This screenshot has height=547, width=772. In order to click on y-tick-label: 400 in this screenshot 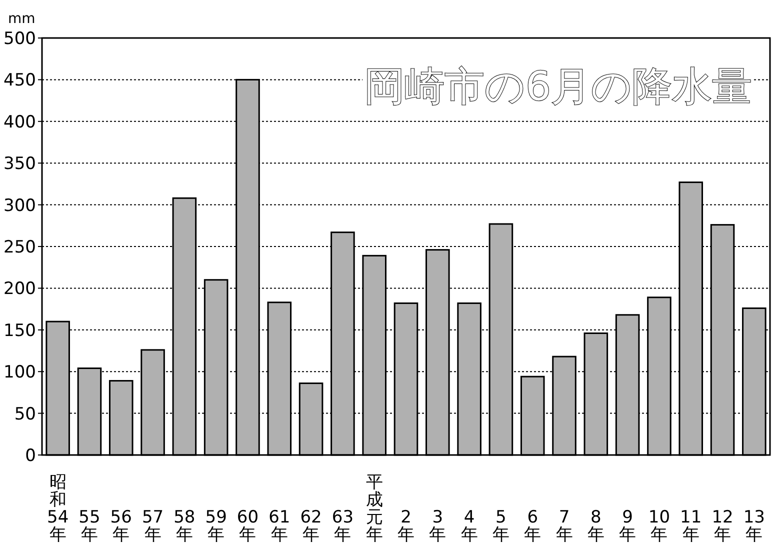, I will do `click(20, 122)`.